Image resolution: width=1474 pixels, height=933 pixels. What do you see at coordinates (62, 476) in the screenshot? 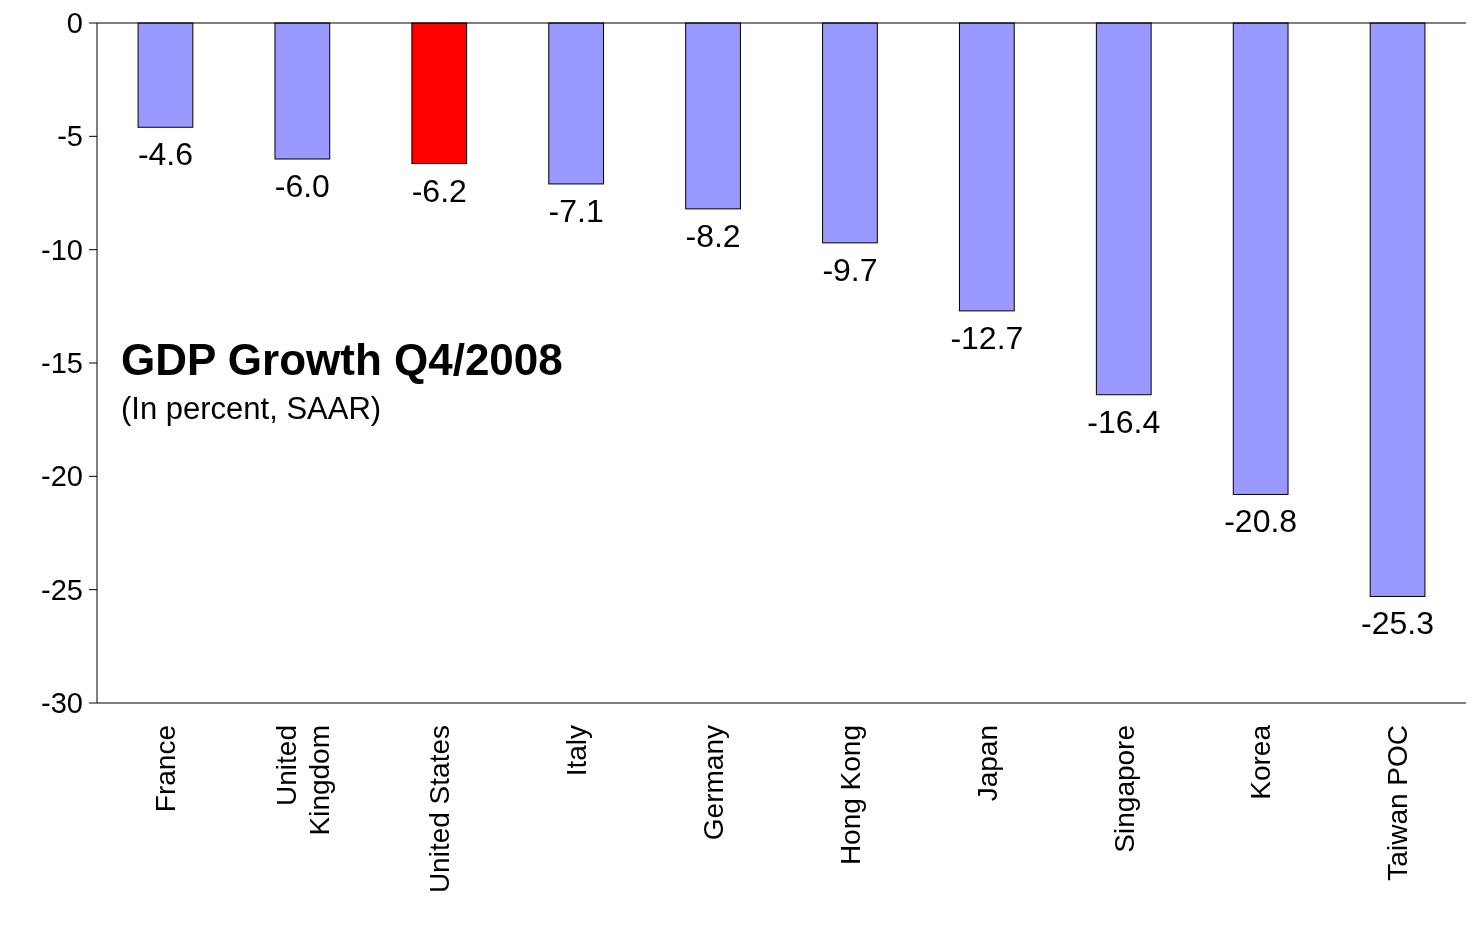
I see `y-tick-label: -20` at bounding box center [62, 476].